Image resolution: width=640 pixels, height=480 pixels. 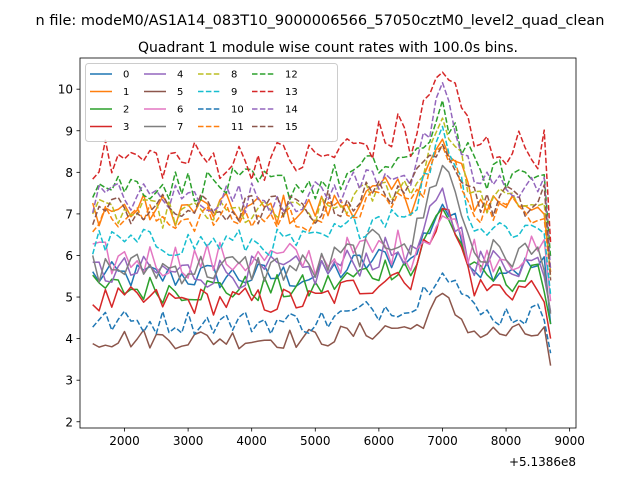 What do you see at coordinates (69, 256) in the screenshot?
I see `y-tick-label: 6` at bounding box center [69, 256].